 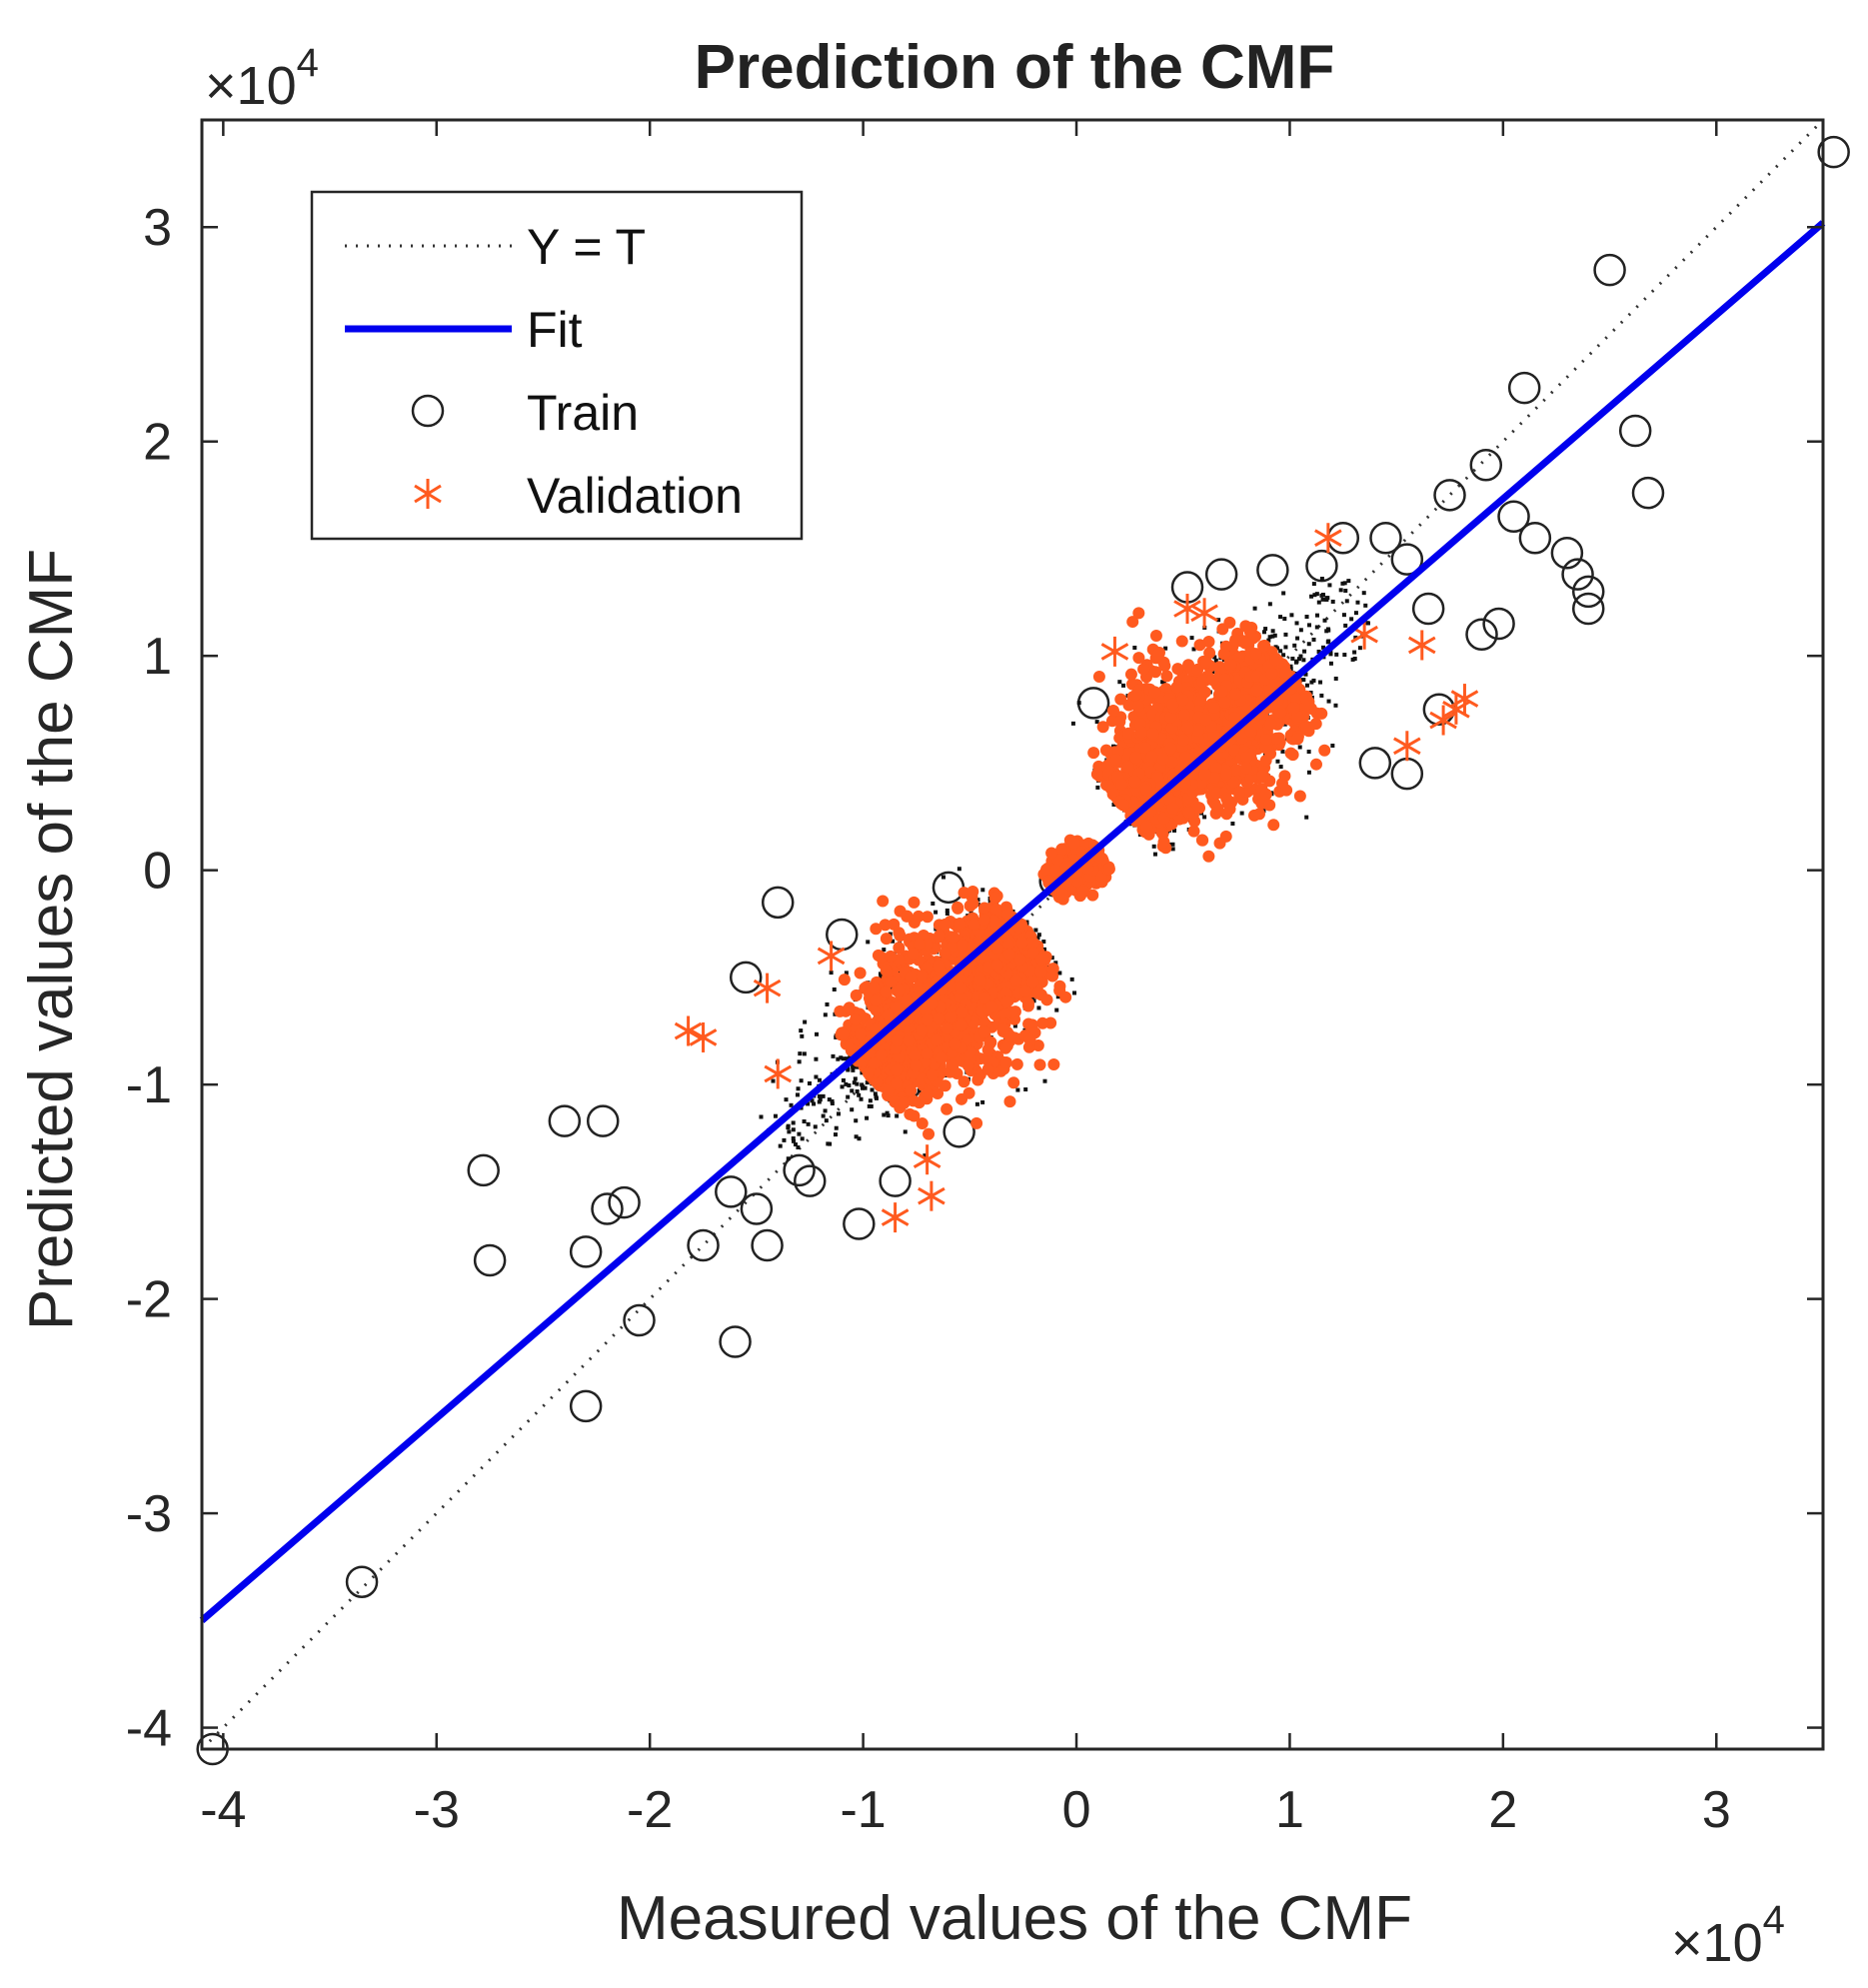 I want to click on validation-point, so click(x=767, y=988).